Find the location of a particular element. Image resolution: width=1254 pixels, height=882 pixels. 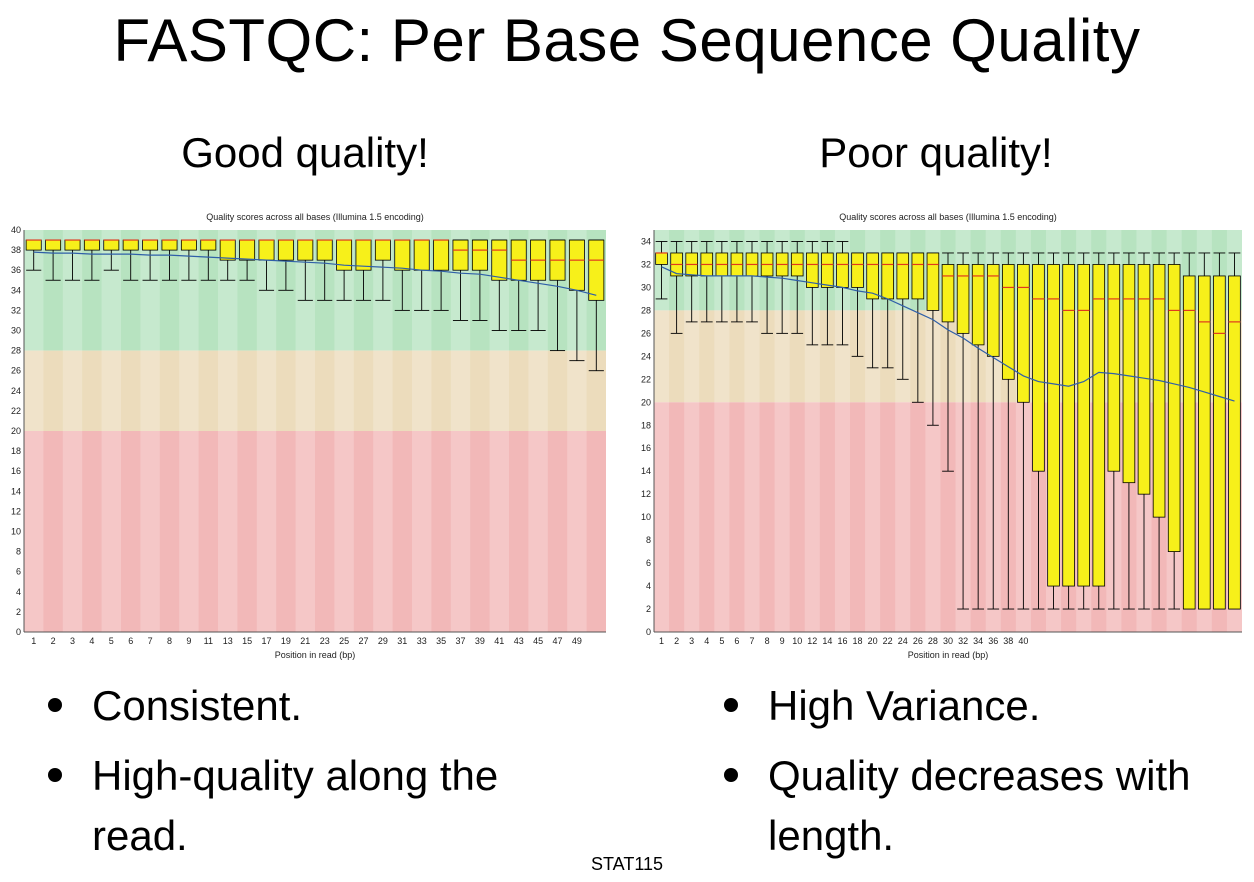

x-tick-label: 15 is located at coordinates (247, 641).